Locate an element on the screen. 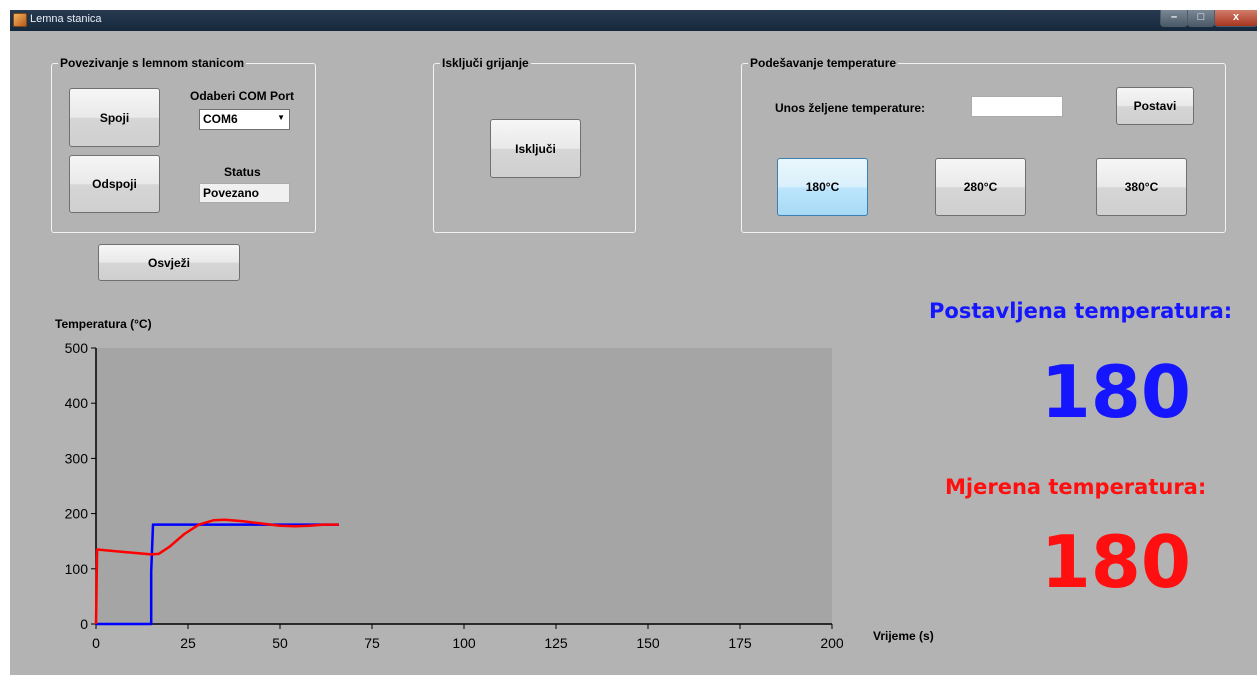  title-bar: Lemna stanica – □ x is located at coordinates (633, 20).